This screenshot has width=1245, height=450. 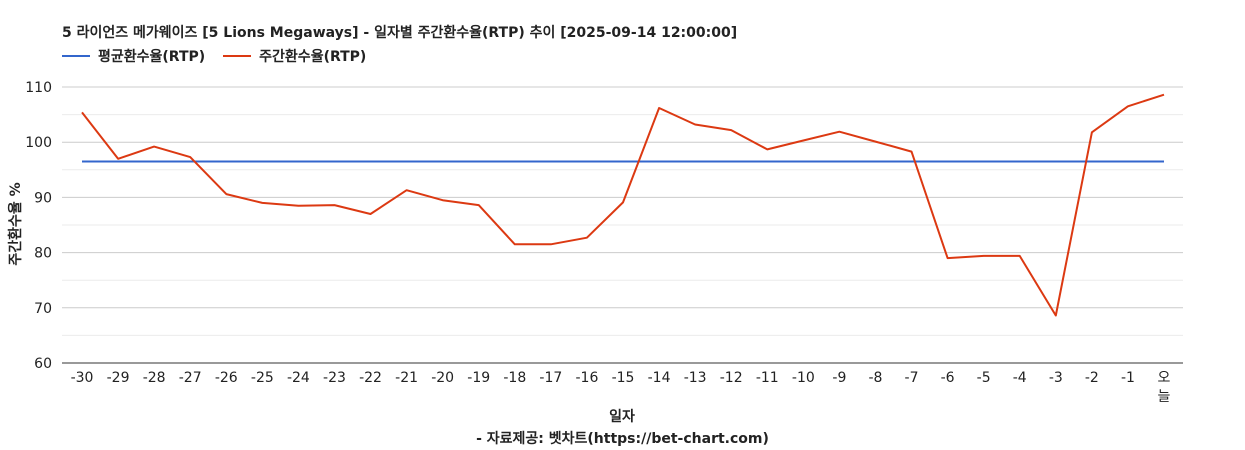 I want to click on x-tick-label: -6, so click(x=948, y=378).